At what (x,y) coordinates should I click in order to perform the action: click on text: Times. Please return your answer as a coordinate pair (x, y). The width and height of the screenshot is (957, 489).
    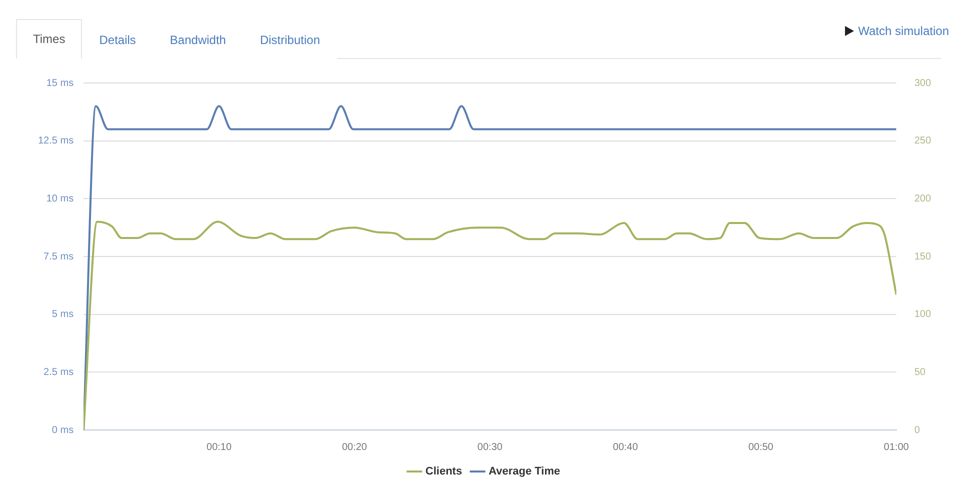
    Looking at the image, I should click on (49, 39).